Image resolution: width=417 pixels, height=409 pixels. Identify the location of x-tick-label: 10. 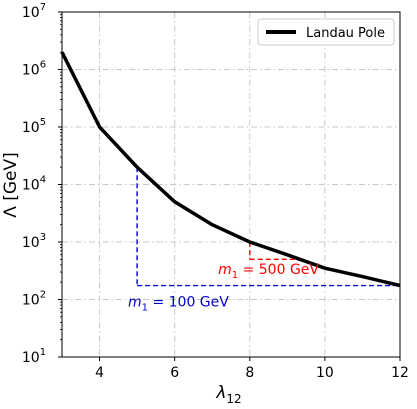
(325, 373).